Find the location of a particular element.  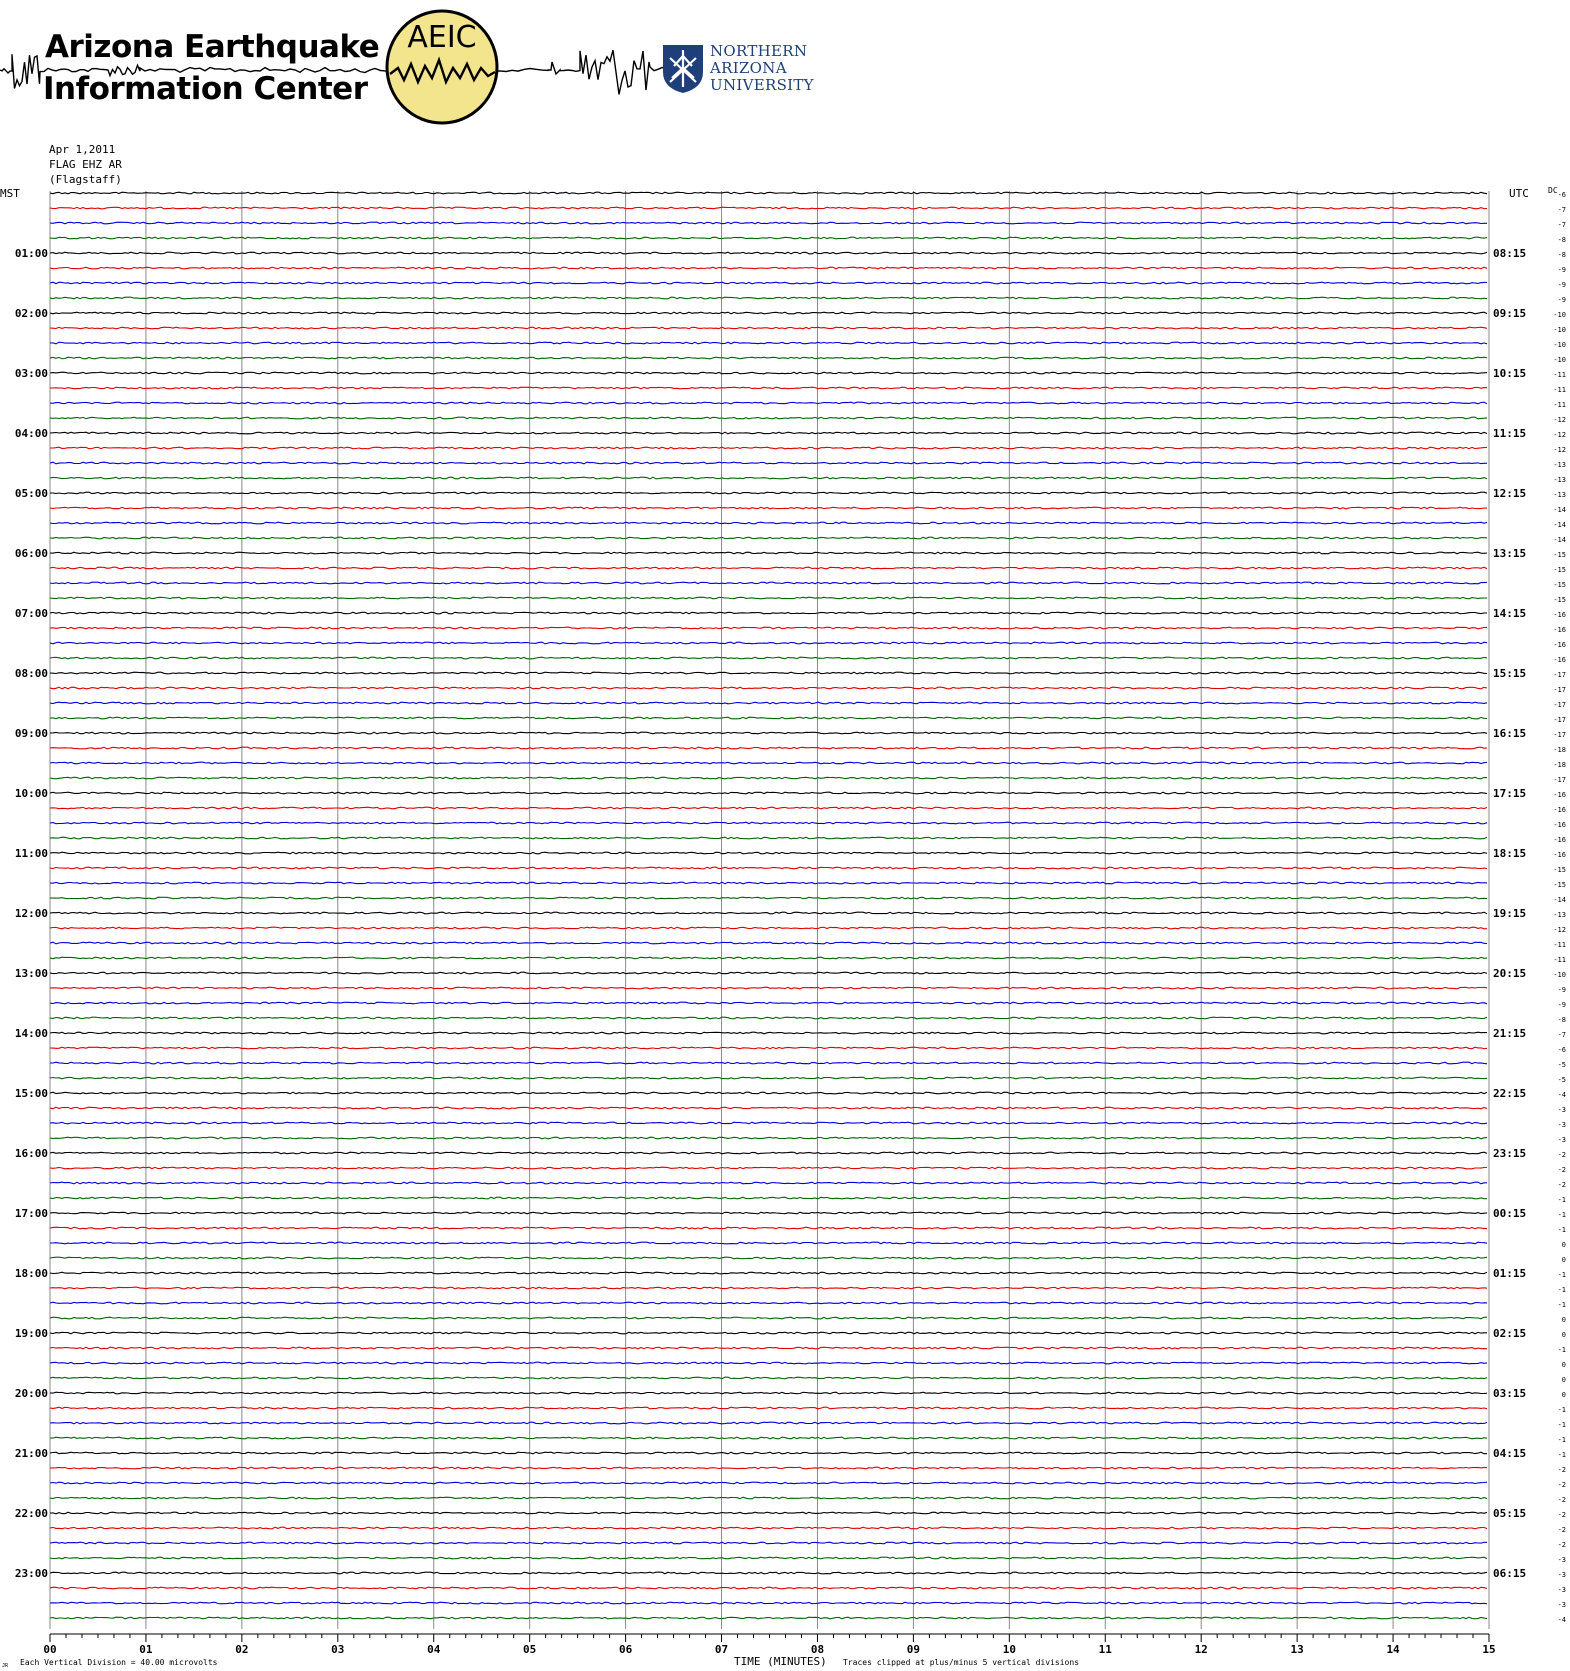

mst-hour-label: 12:00 is located at coordinates (31, 913).